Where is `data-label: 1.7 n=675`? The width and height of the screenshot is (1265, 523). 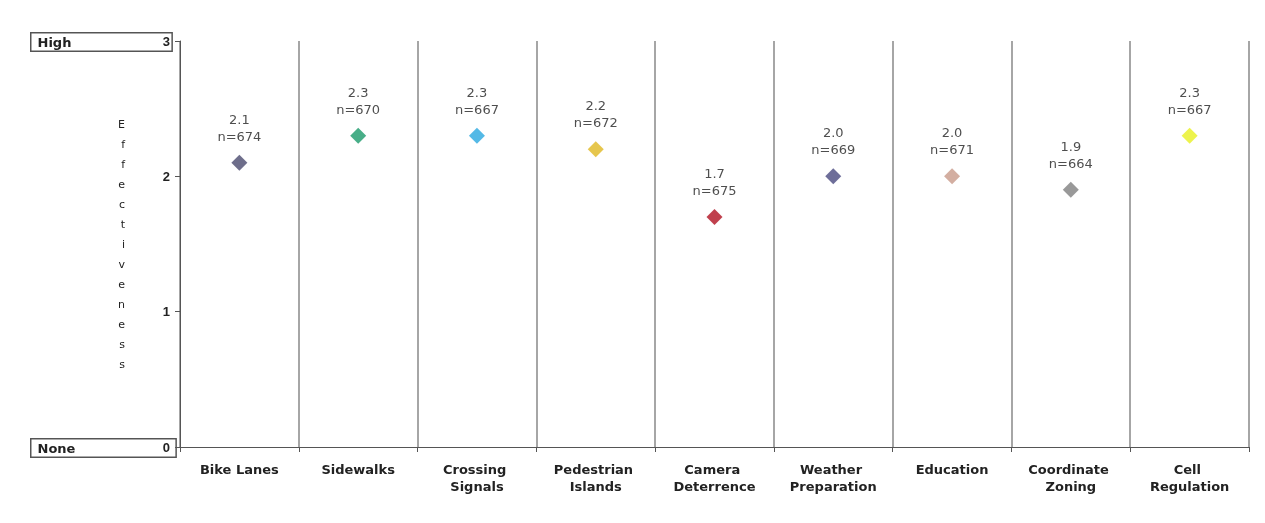 data-label: 1.7 n=675 is located at coordinates (714, 181).